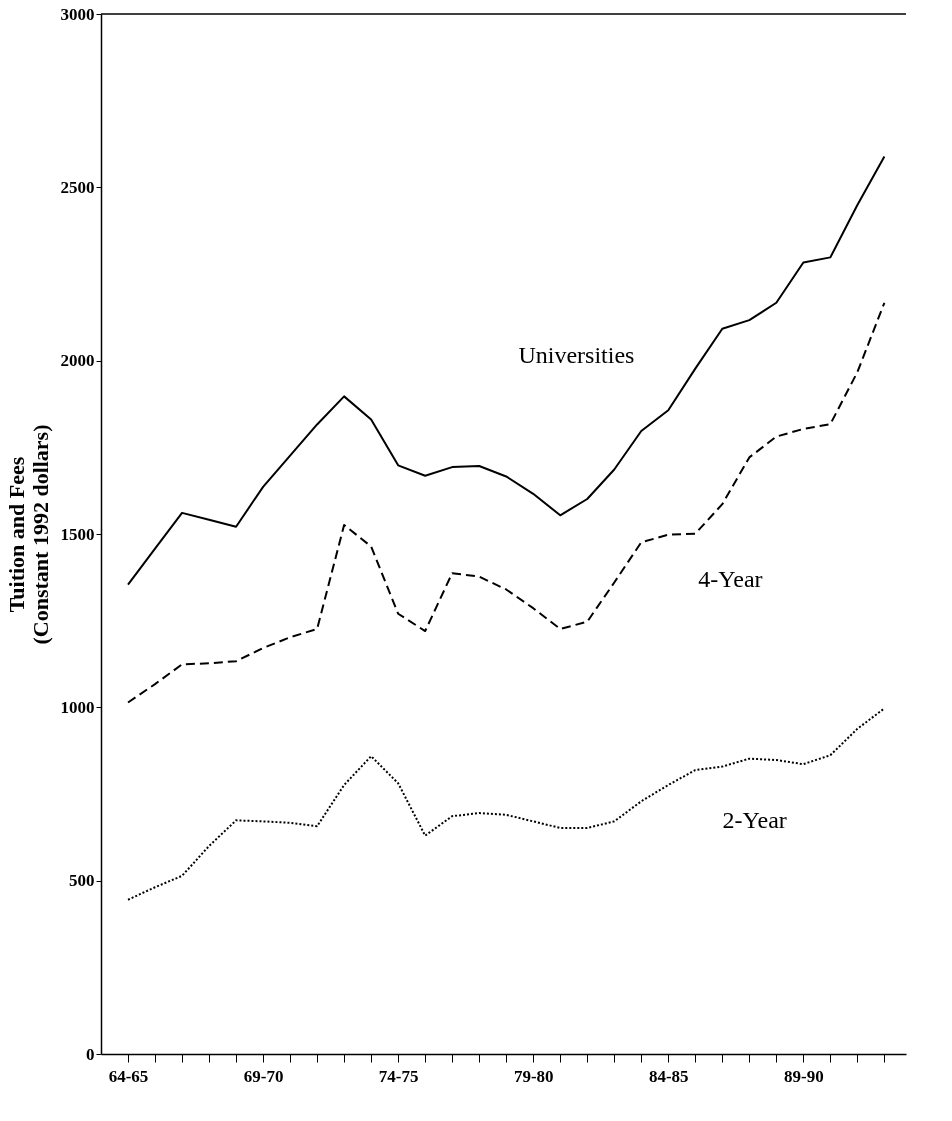 Image resolution: width=952 pixels, height=1121 pixels. I want to click on series-label: 4-Year, so click(730, 579).